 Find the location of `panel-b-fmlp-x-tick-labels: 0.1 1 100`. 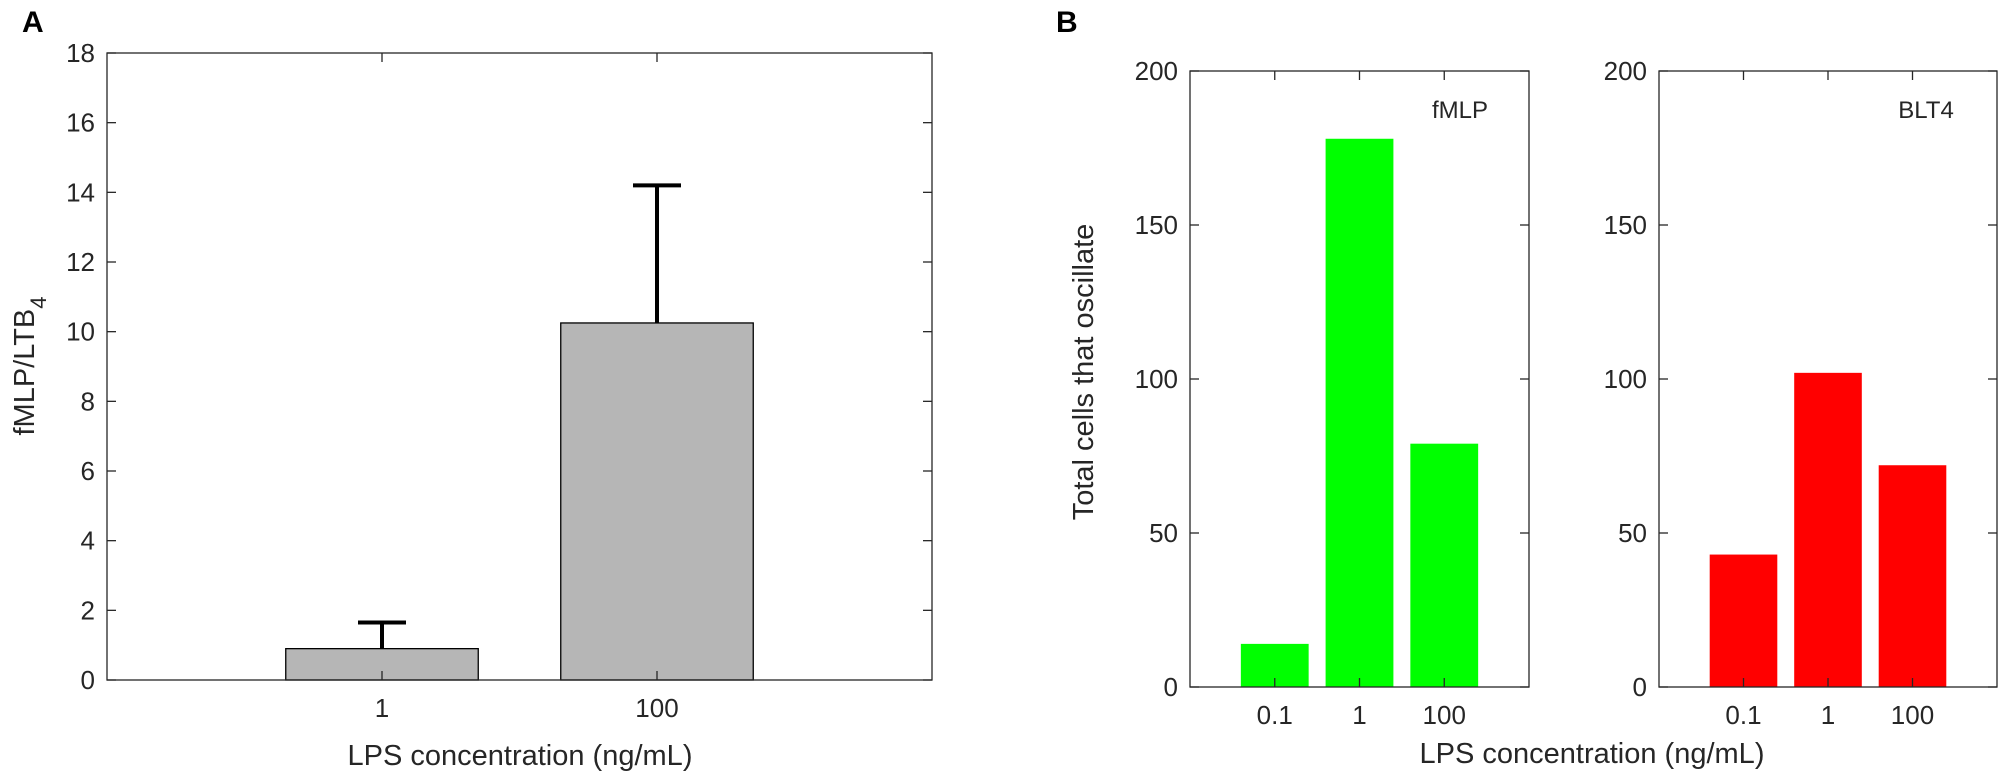

panel-b-fmlp-x-tick-labels: 0.1 1 100 is located at coordinates (1361, 715).